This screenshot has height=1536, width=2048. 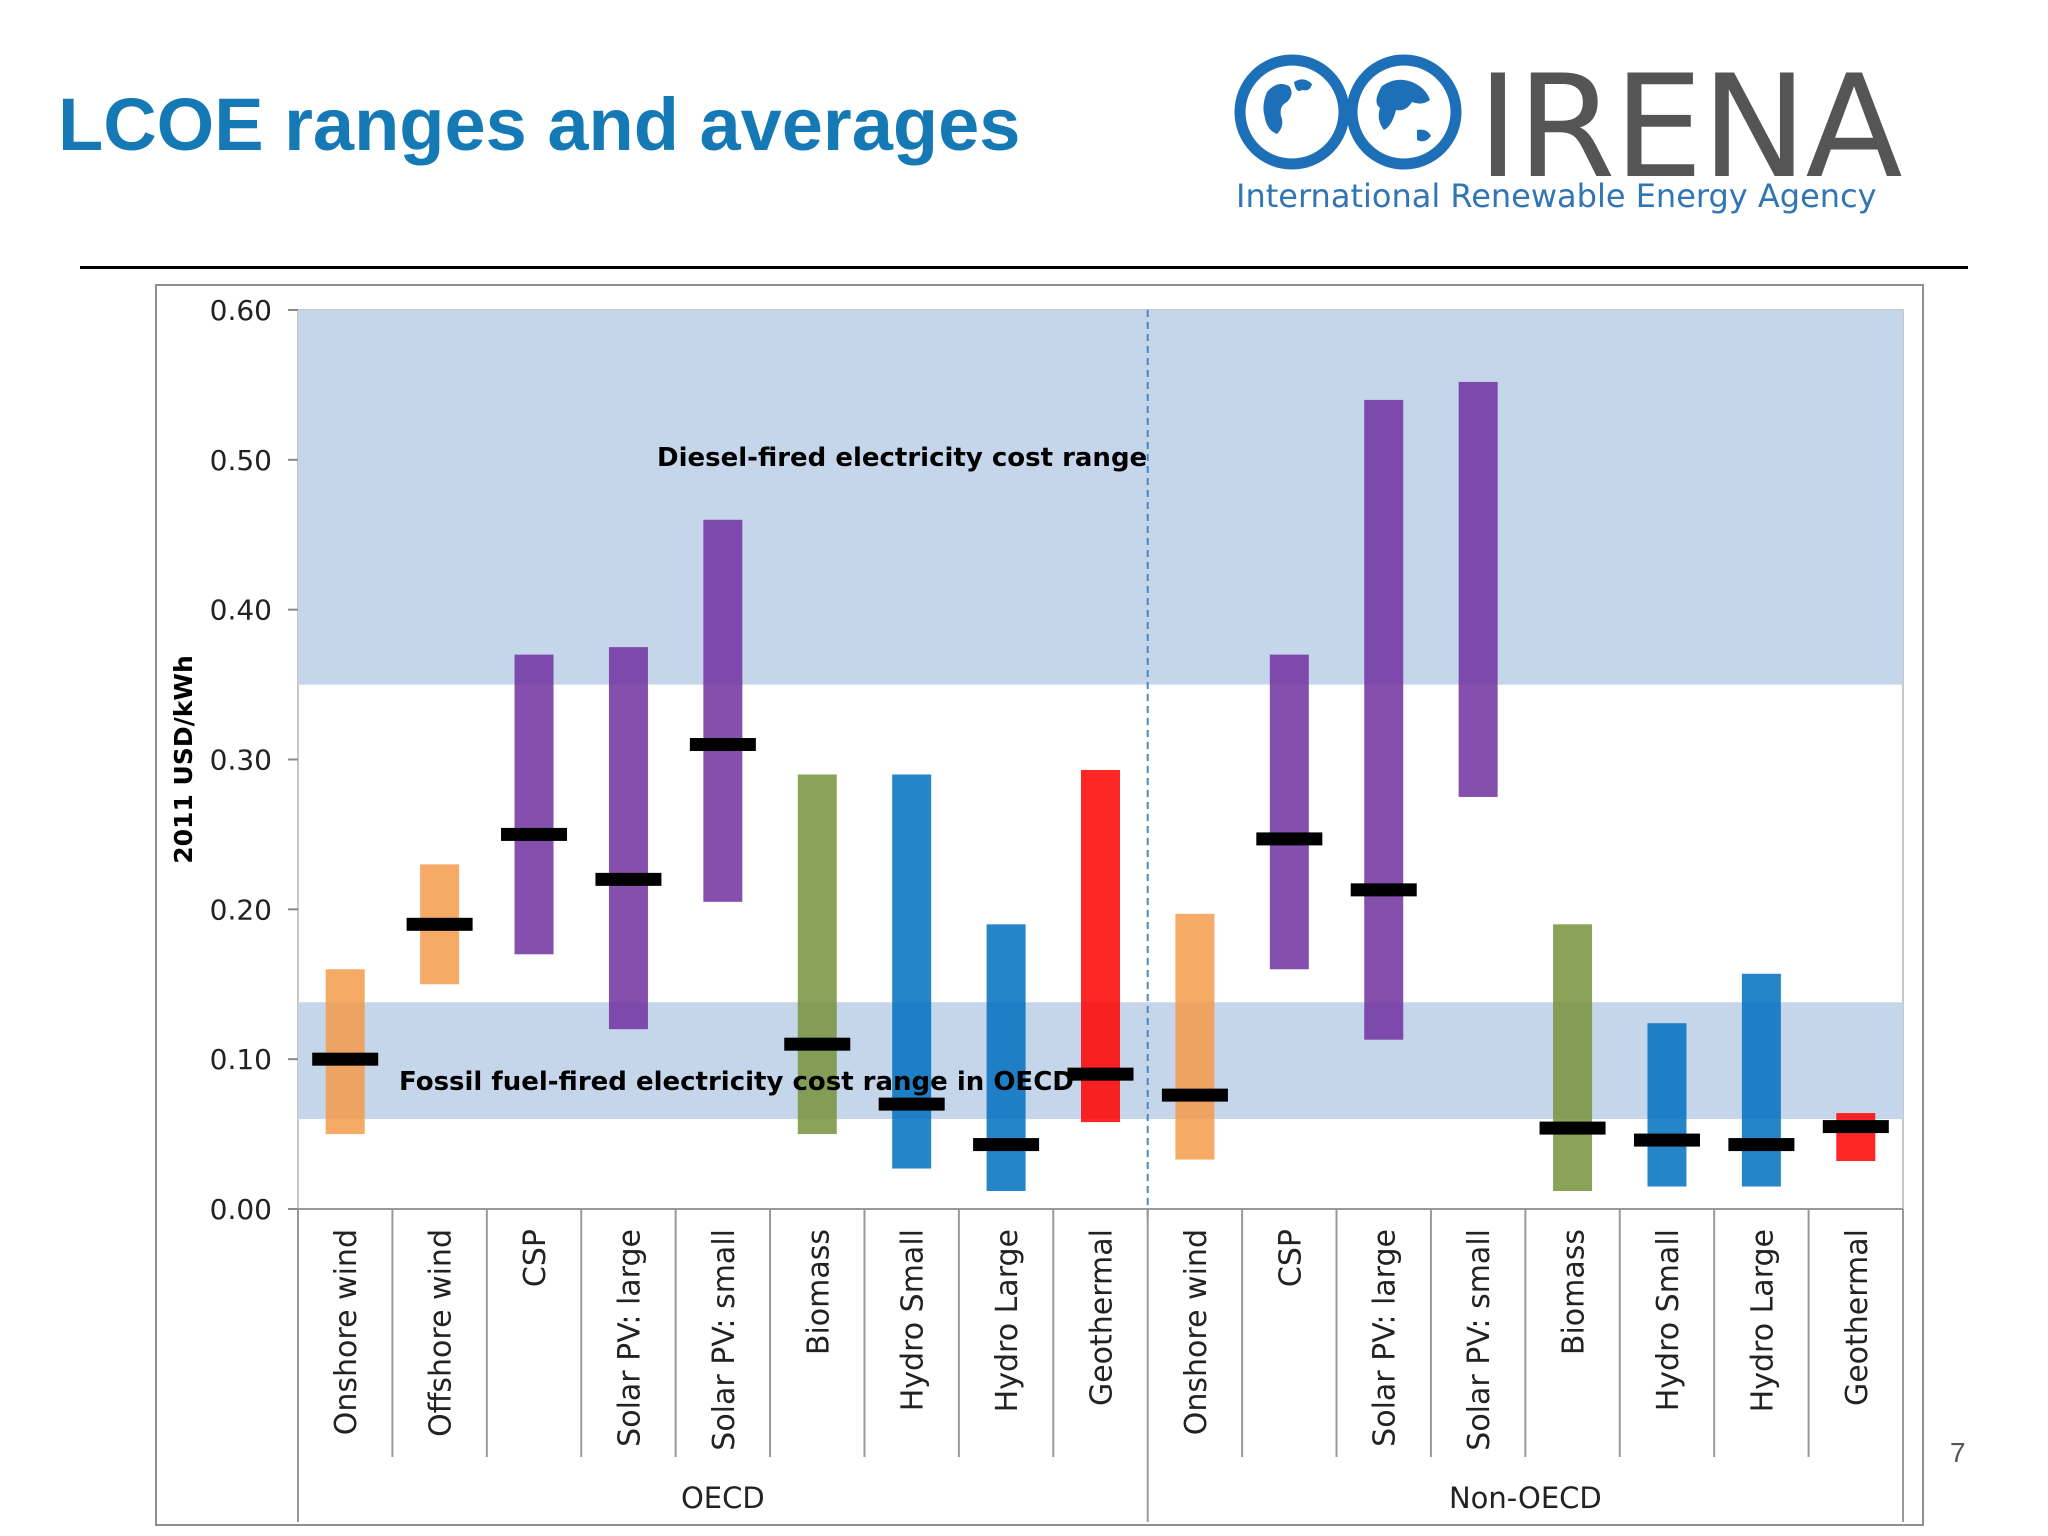 What do you see at coordinates (241, 610) in the screenshot?
I see `y-tick-label: 0.40` at bounding box center [241, 610].